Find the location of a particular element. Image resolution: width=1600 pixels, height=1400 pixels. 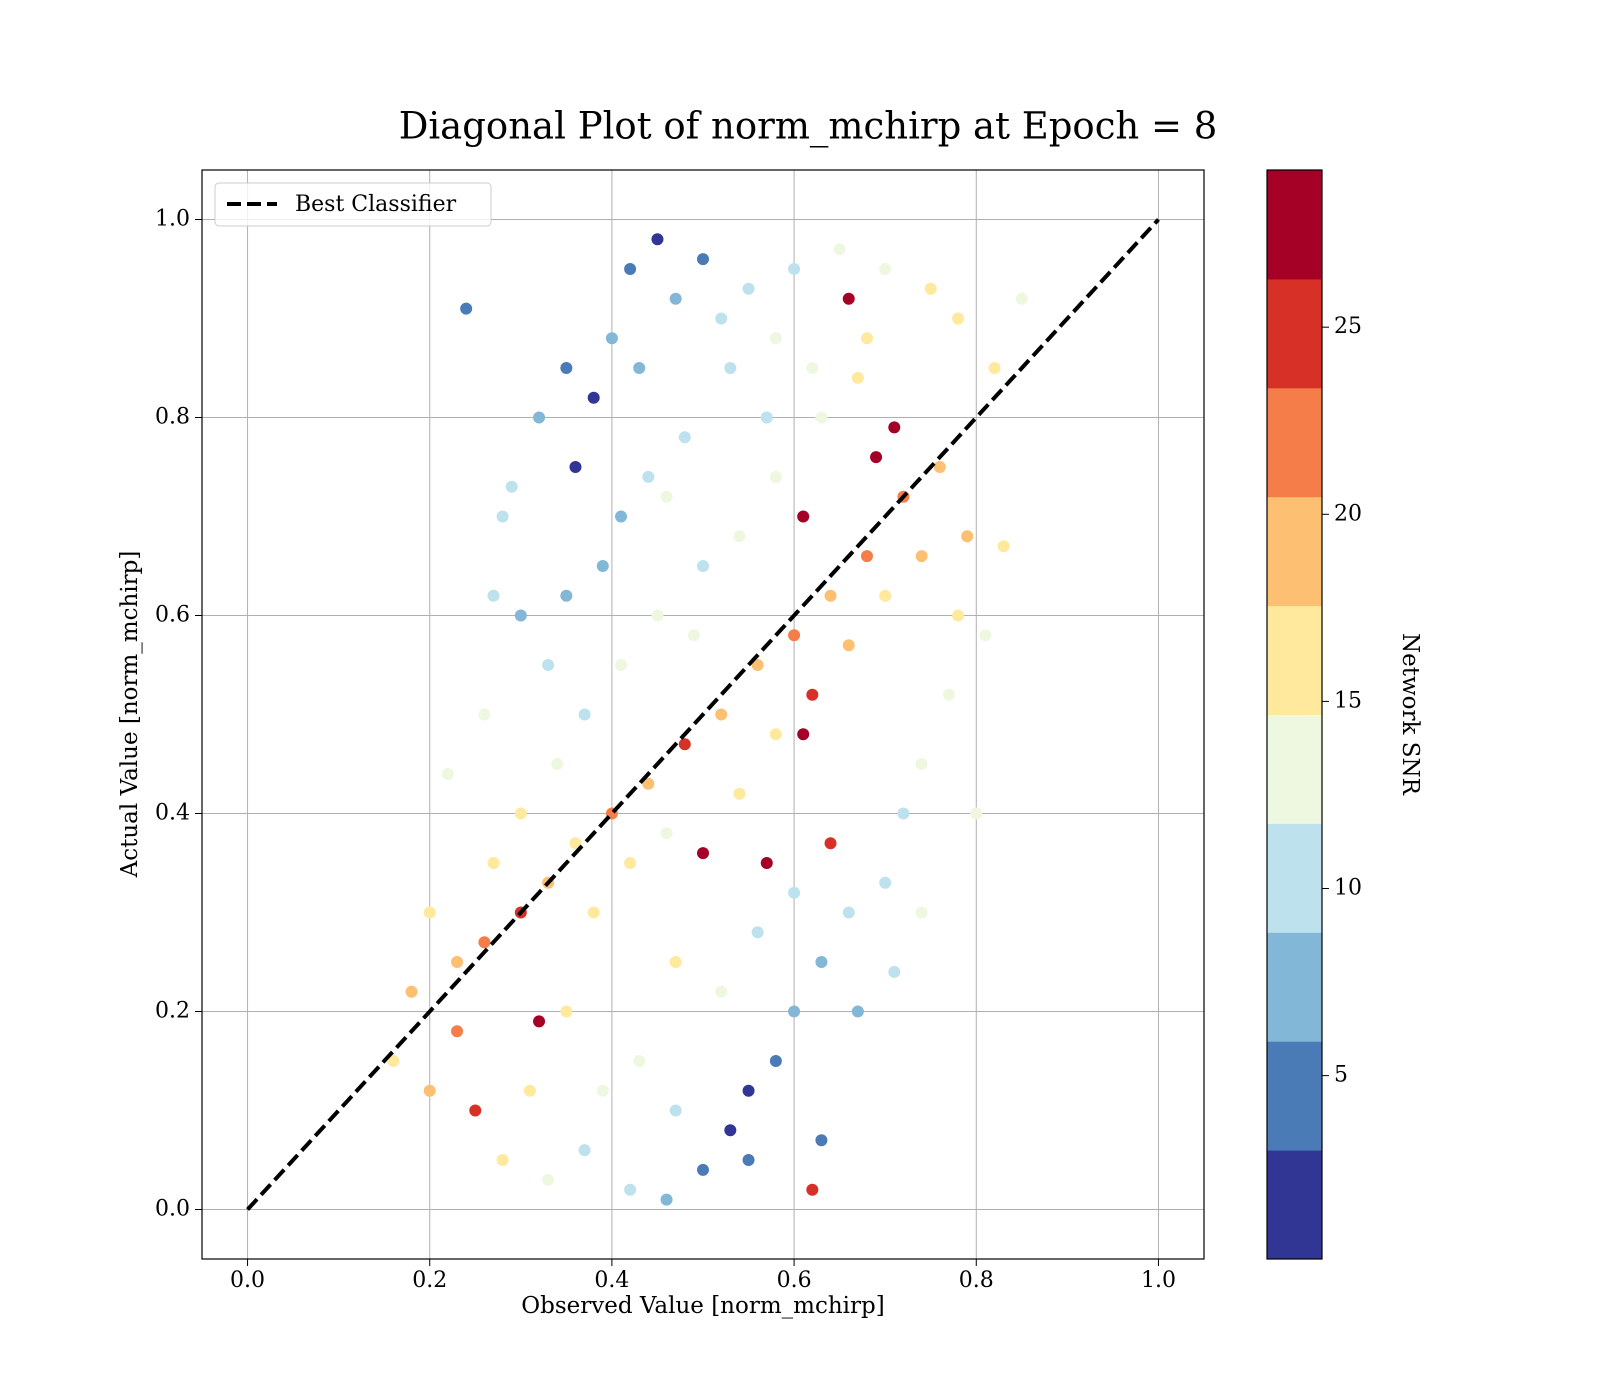

x-tick-label: 0.6 is located at coordinates (794, 1280).